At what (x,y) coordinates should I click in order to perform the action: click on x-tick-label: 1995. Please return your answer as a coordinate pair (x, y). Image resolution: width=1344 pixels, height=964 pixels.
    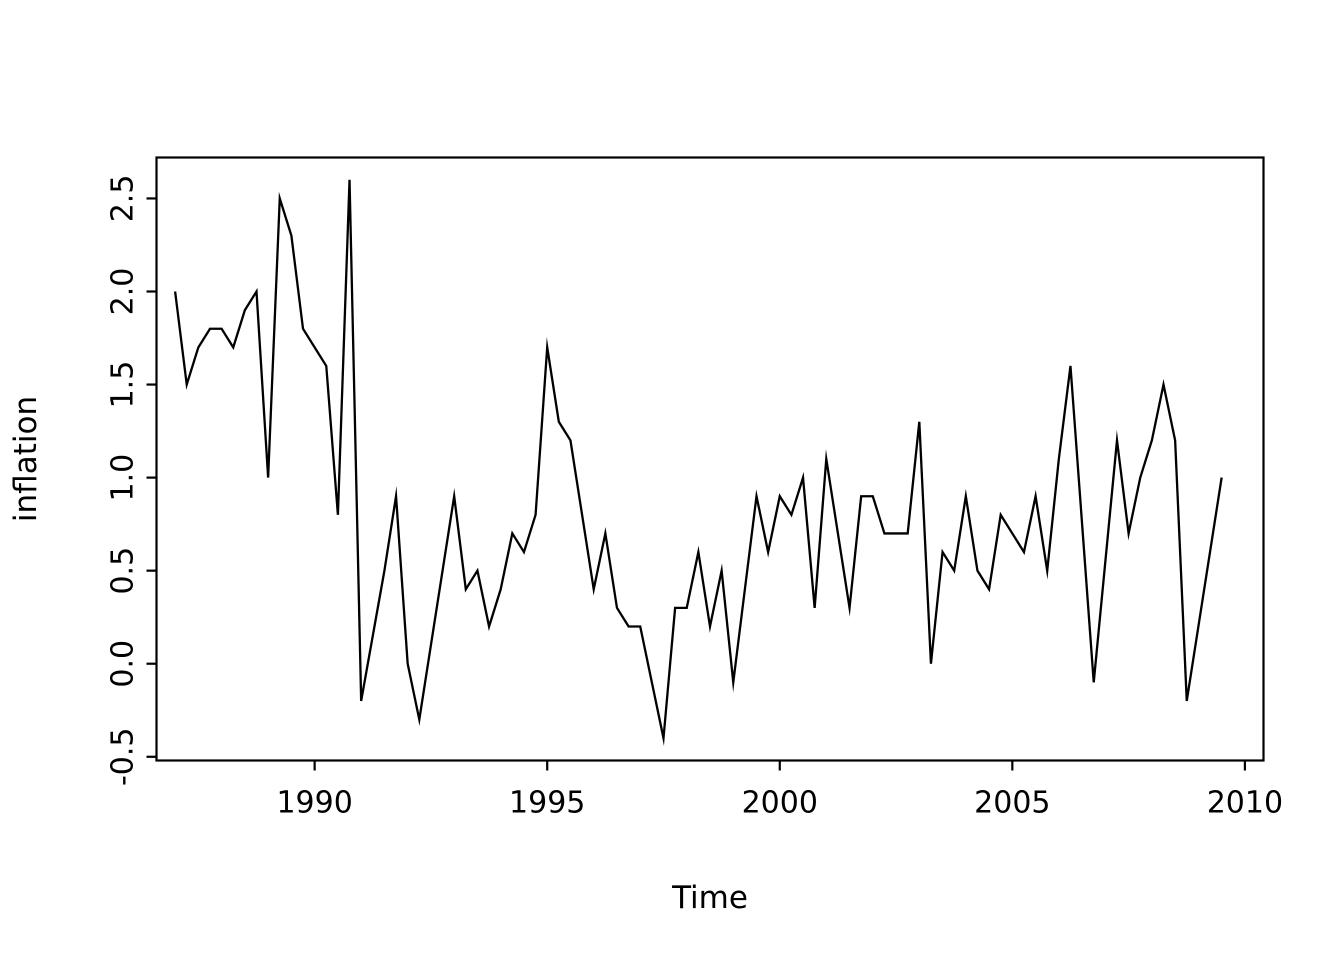
    Looking at the image, I should click on (547, 803).